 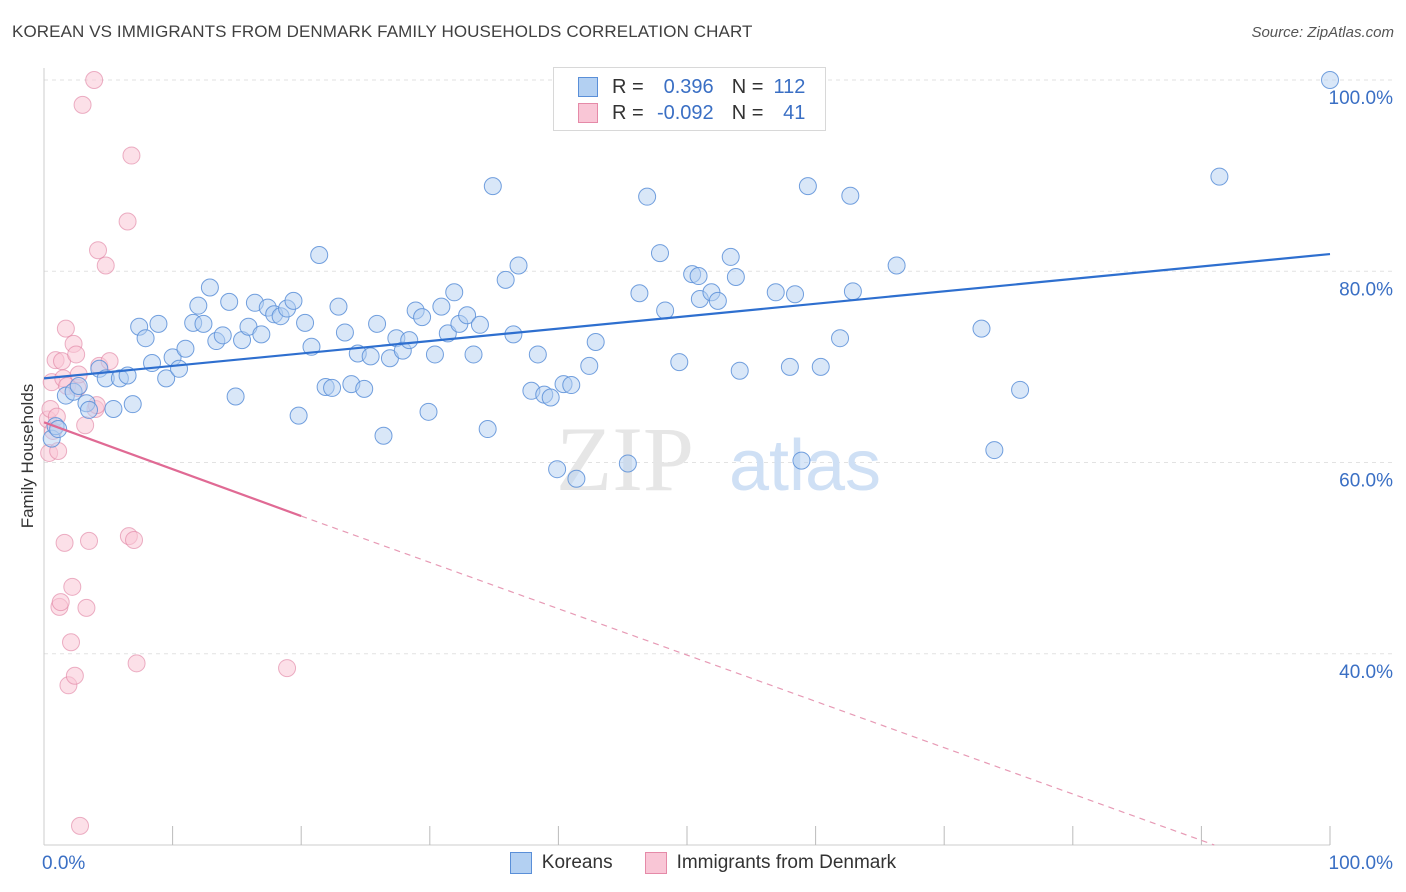 I want to click on legend-row-koreans: R = 0.396 N = 112, so click(x=691, y=87).